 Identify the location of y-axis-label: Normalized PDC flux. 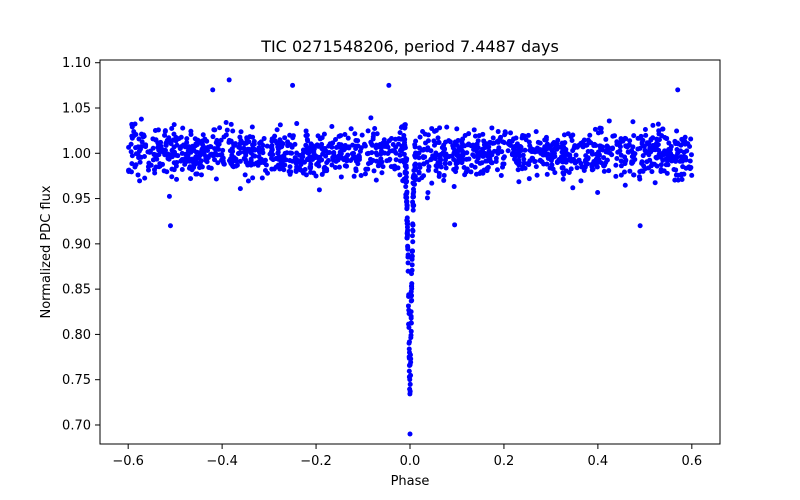
(46, 251).